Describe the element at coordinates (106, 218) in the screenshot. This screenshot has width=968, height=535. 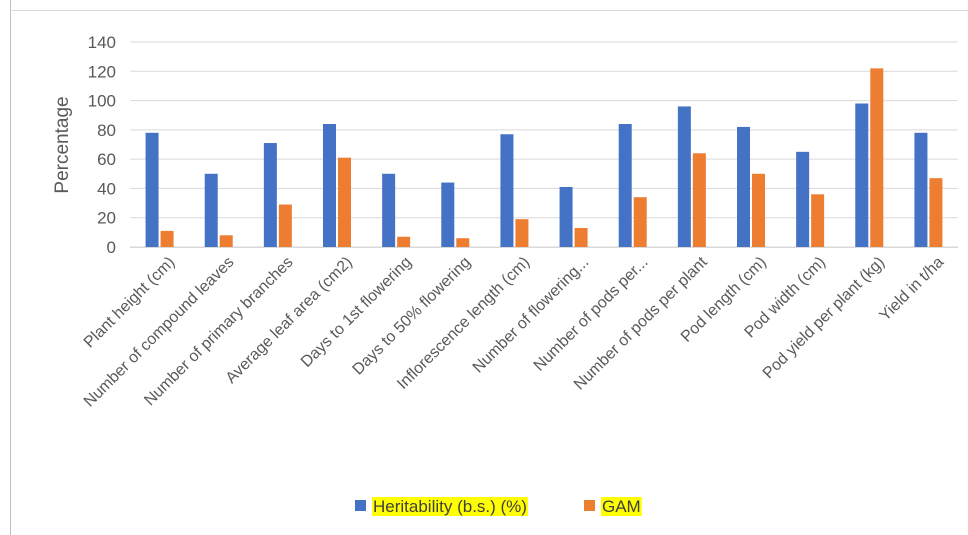
I see `y-tick-label: 20` at that location.